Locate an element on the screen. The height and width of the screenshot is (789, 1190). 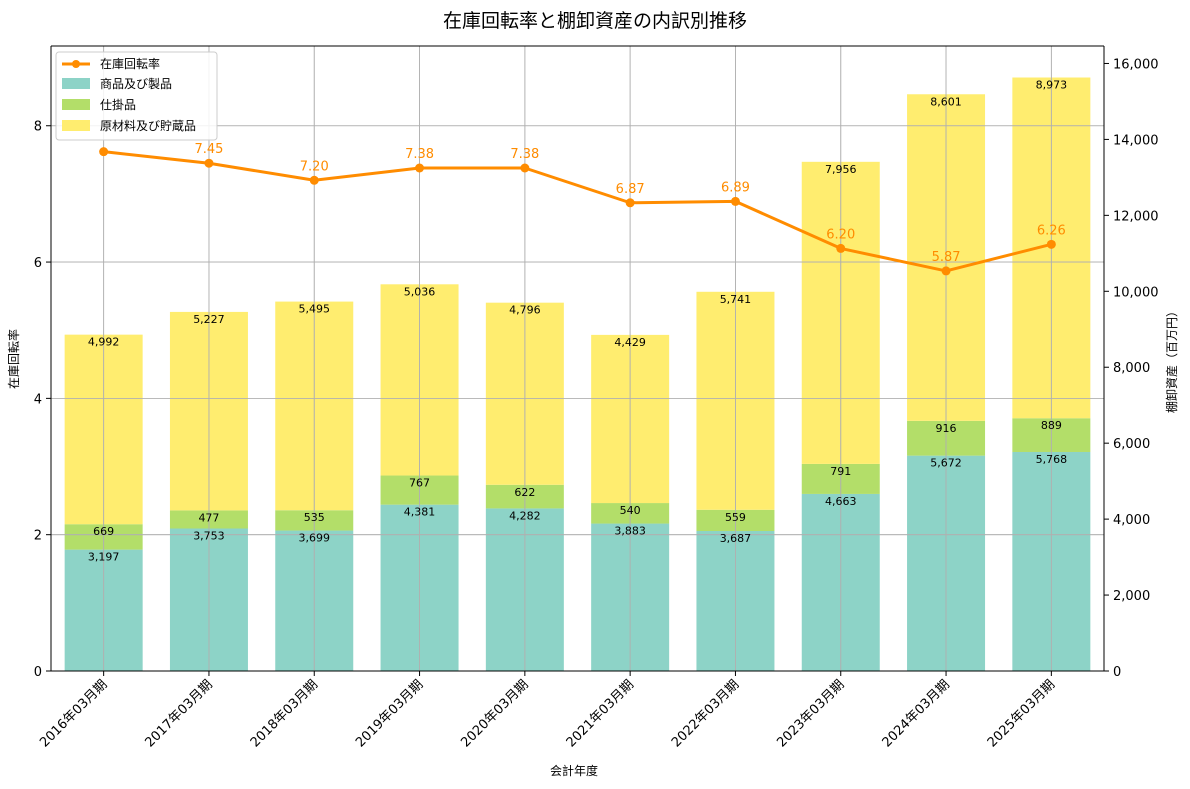
y-left-tick-label: 2 is located at coordinates (38, 536).